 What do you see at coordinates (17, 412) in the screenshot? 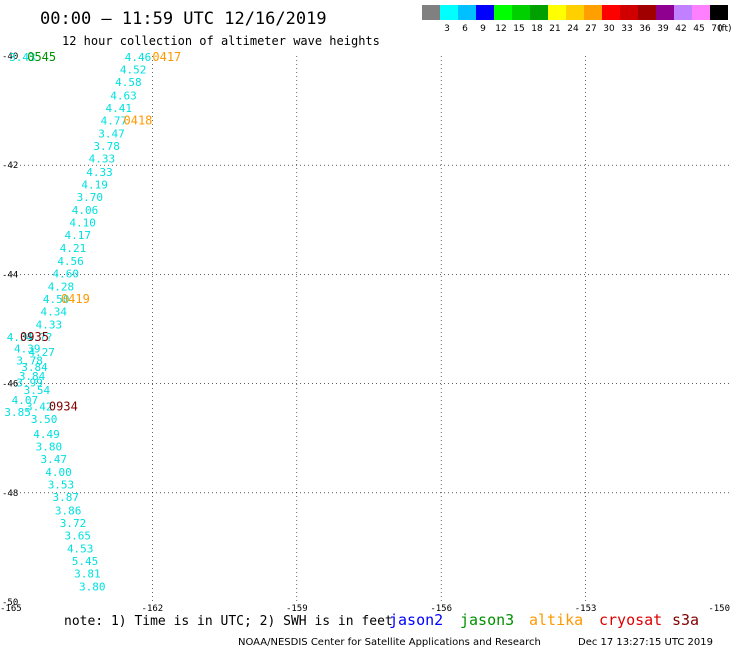
I see `wave-height-value: 3.85` at bounding box center [17, 412].